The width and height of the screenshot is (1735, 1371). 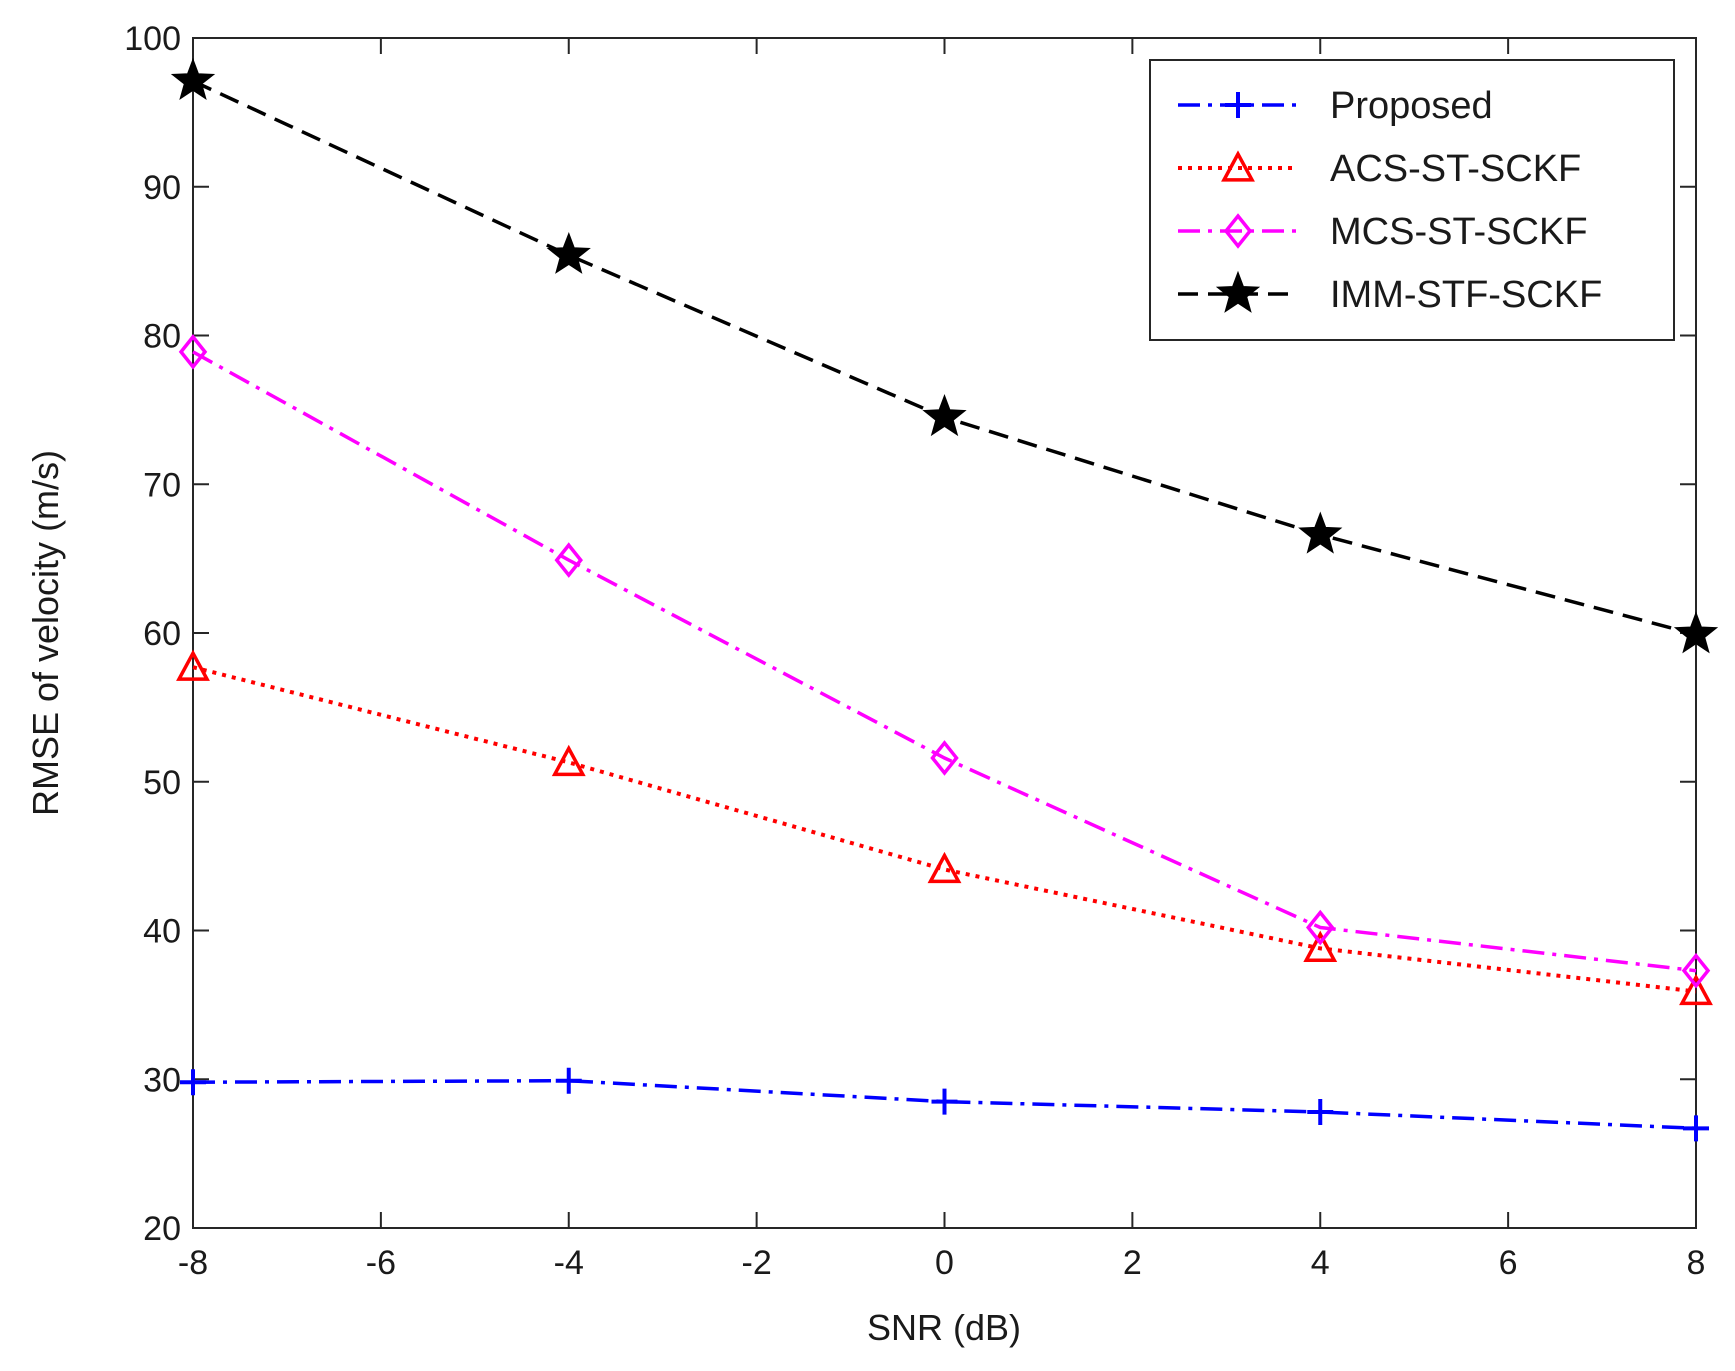 I want to click on legend-label: IMM-STF-SCKF, so click(x=1466, y=295).